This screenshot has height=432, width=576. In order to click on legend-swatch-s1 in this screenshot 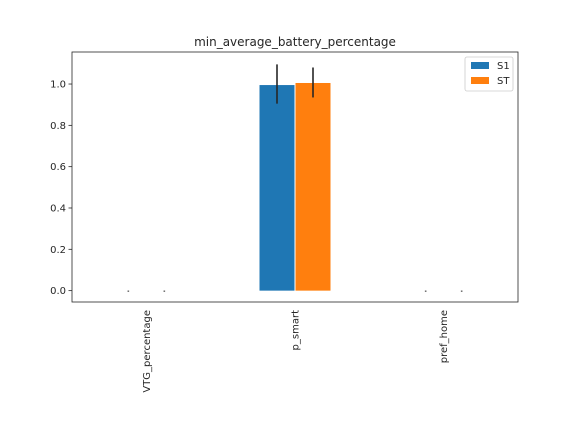, I will do `click(480, 65)`.